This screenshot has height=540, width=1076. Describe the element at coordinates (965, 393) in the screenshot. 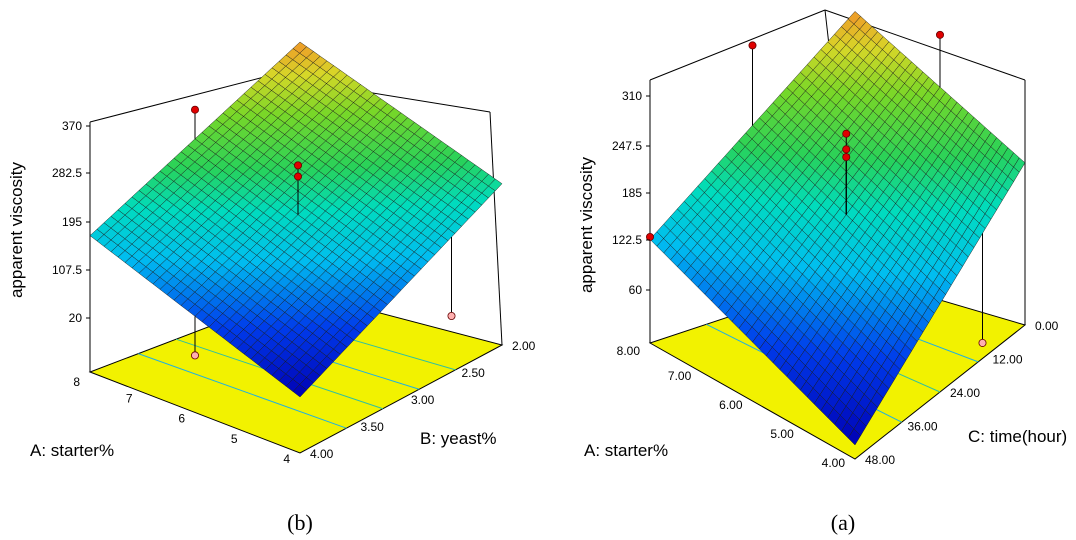

I see `y-tick-label: 24.00` at that location.